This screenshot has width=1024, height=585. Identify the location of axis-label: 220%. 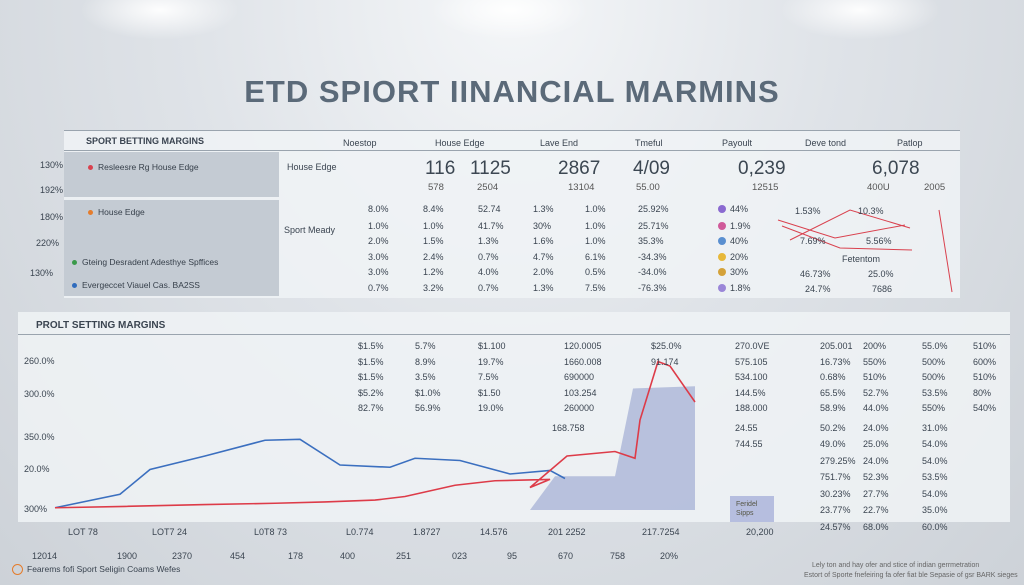
(48, 243).